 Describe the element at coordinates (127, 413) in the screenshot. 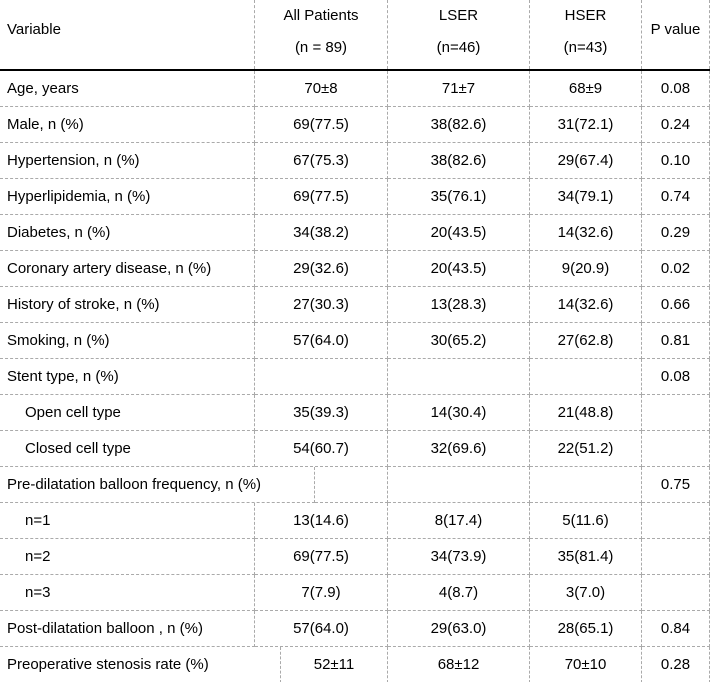

I see `row-label: Open cell type` at that location.